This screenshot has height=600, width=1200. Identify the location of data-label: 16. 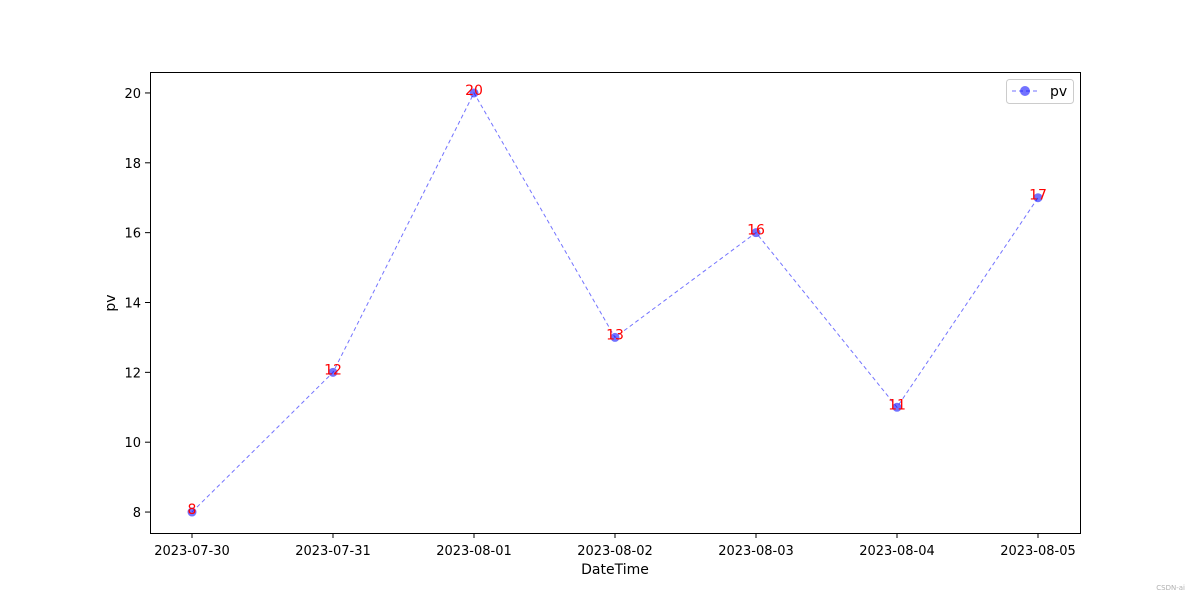
(756, 231).